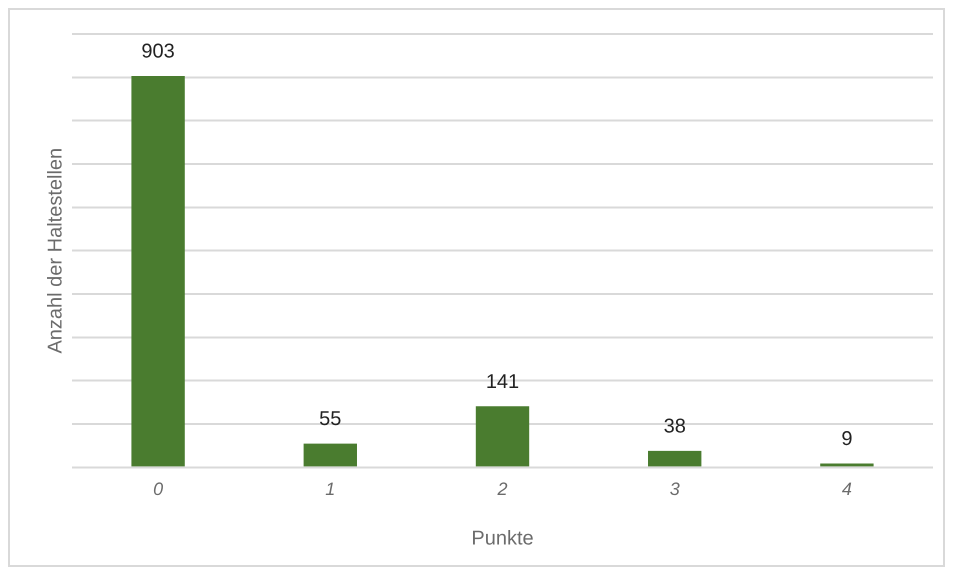  What do you see at coordinates (503, 381) in the screenshot?
I see `data-label: 141` at bounding box center [503, 381].